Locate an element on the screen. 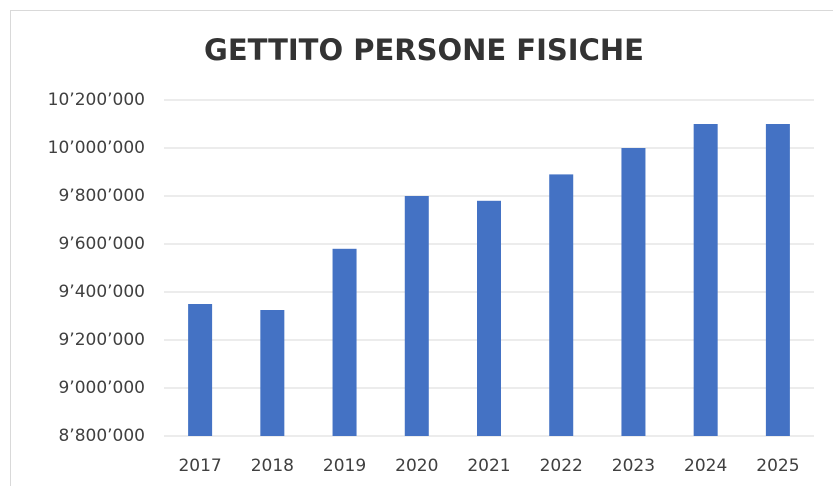  y-tick-label: 8’800’000 is located at coordinates (101, 436).